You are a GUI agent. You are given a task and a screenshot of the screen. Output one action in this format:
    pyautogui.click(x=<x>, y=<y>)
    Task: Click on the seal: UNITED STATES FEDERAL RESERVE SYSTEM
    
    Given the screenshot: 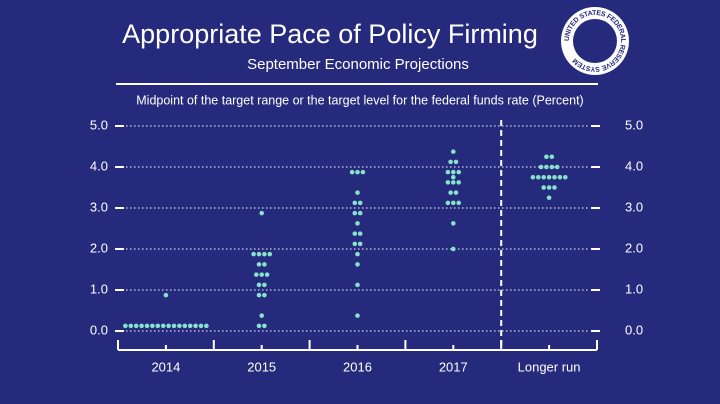 What is the action you would take?
    pyautogui.click(x=595, y=41)
    